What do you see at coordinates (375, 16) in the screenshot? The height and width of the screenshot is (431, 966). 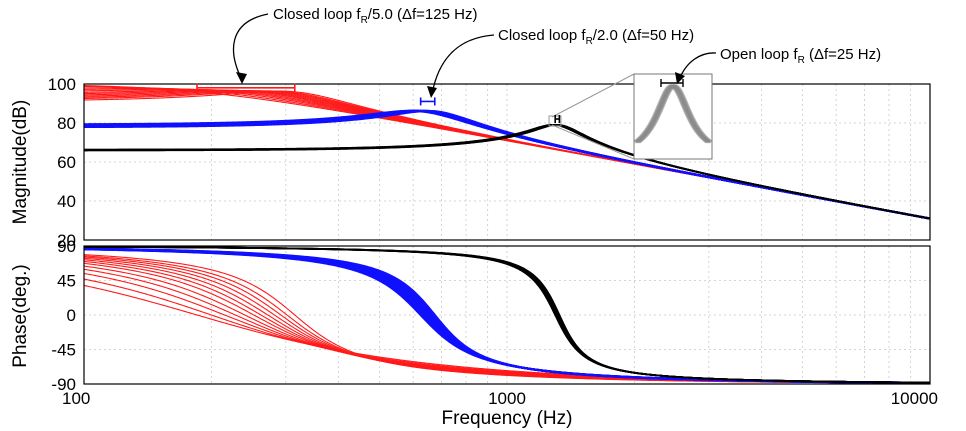 I see `annotation-closed-loop-5: Closed loop fR/5.0 (Δf=125 Hz)` at bounding box center [375, 16].